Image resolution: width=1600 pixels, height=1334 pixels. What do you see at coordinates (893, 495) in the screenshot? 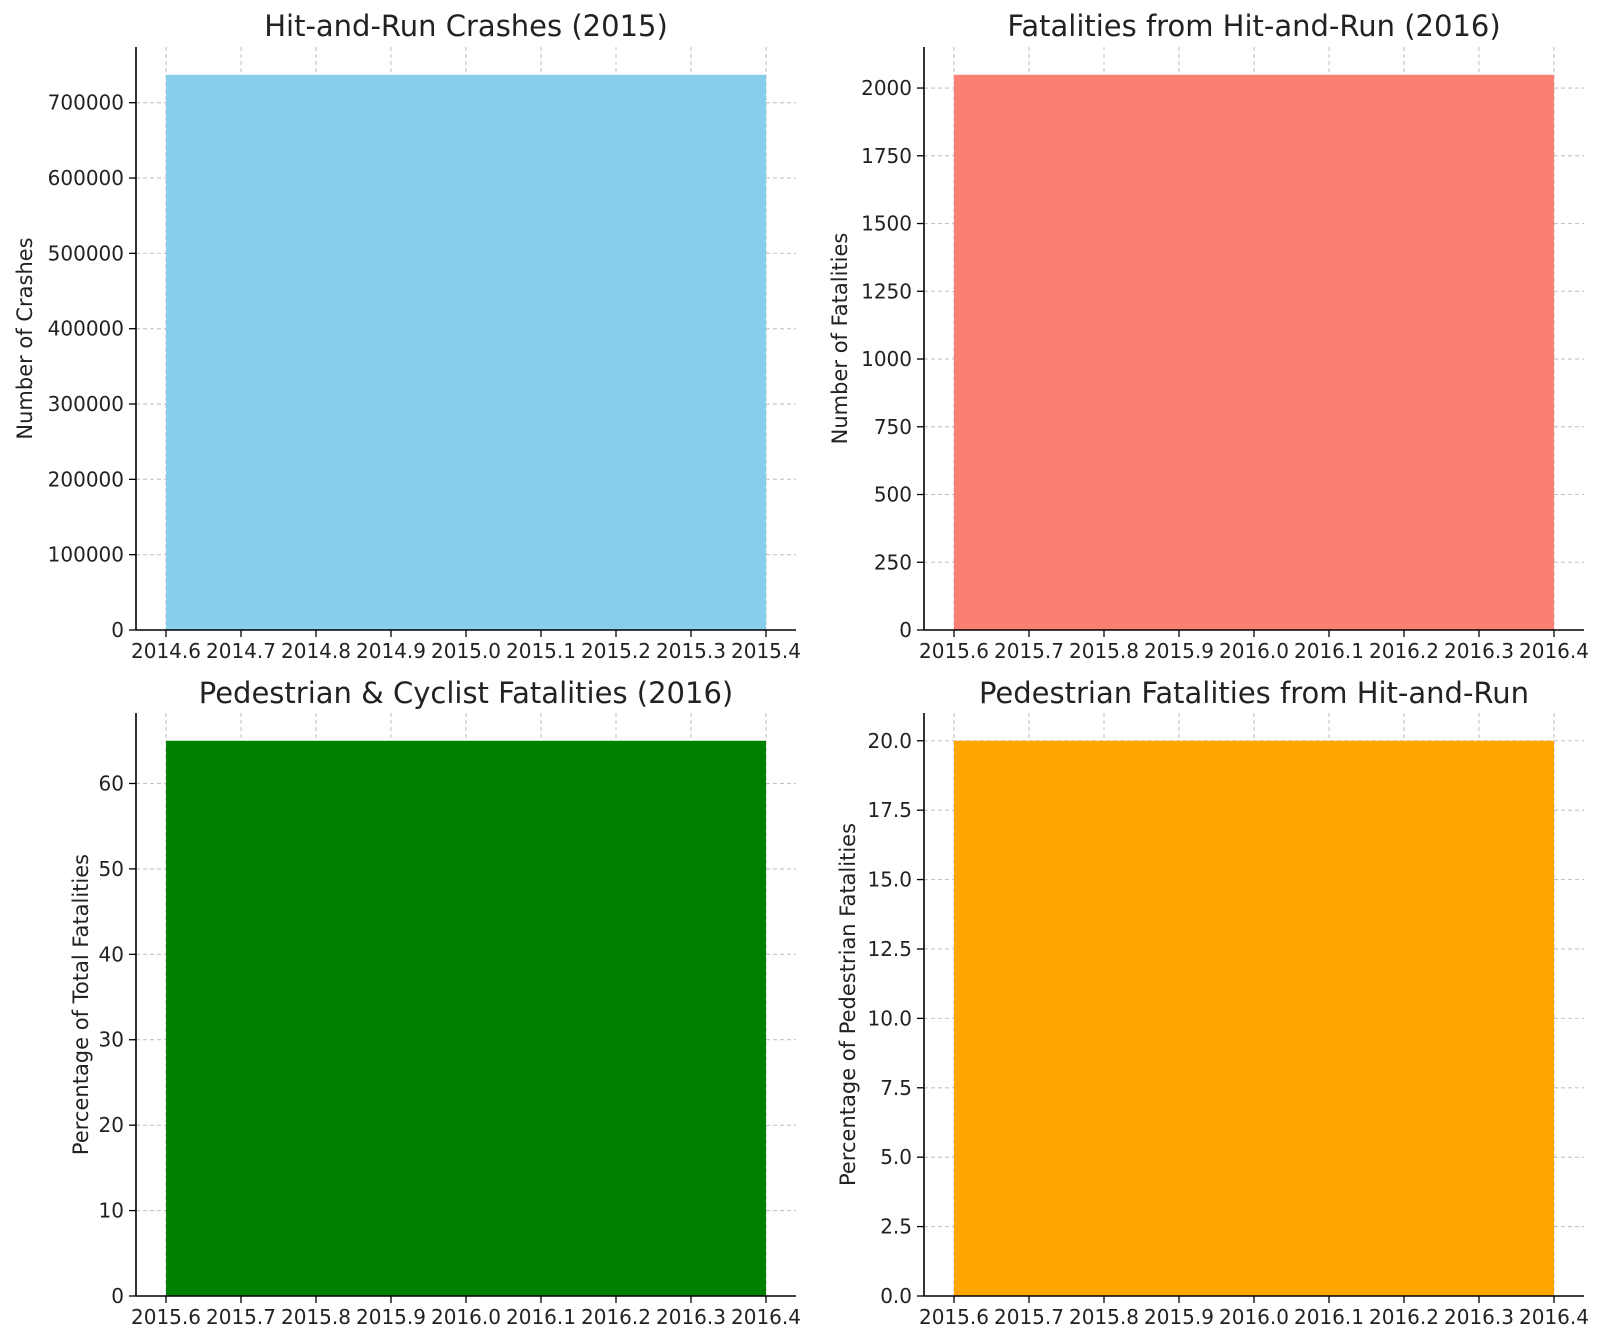
I see `y-tick-label: 500` at bounding box center [893, 495].